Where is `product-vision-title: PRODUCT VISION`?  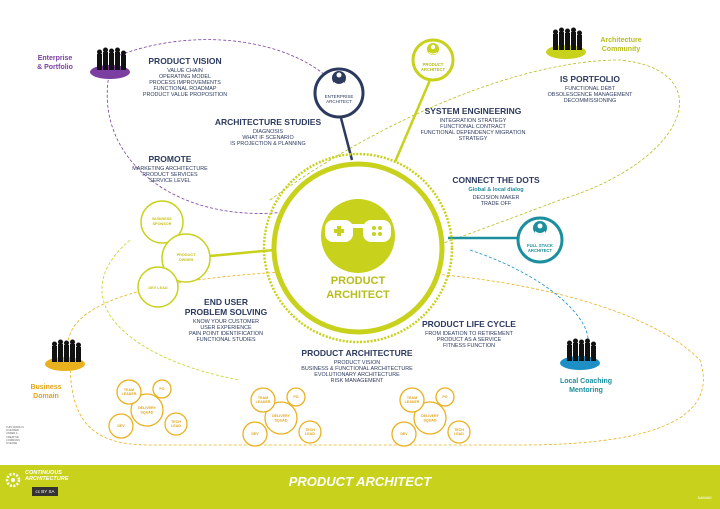
product-vision-title: PRODUCT VISION is located at coordinates (184, 61).